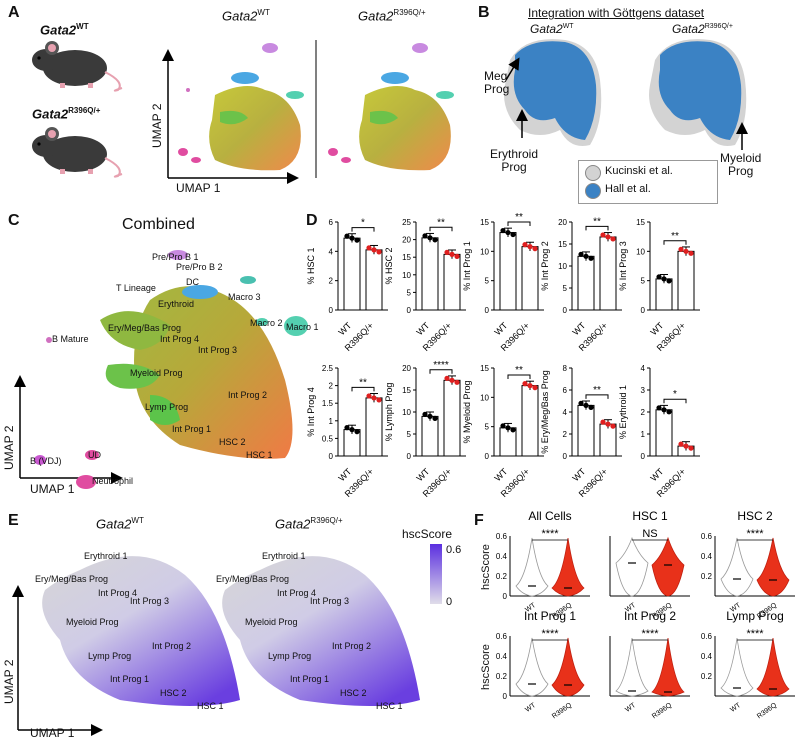 The width and height of the screenshot is (800, 740). I want to click on meg-prog-label: Meg Prog, so click(497, 82).